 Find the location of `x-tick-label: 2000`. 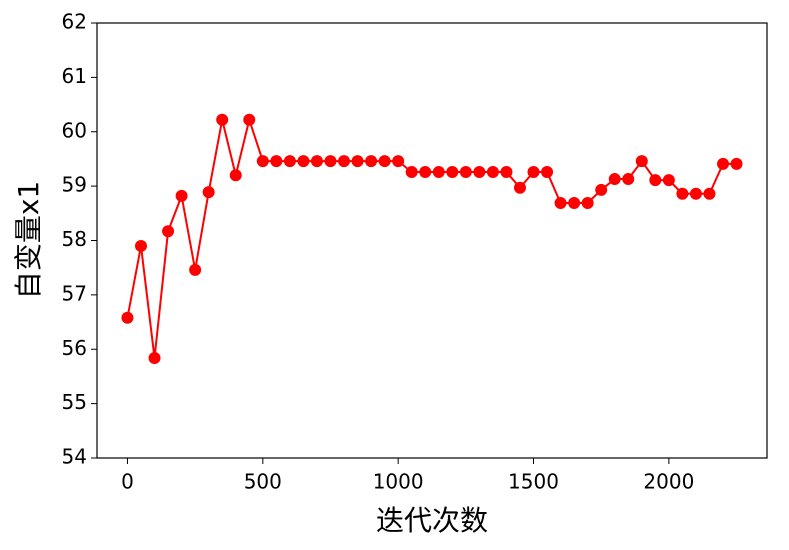

x-tick-label: 2000 is located at coordinates (668, 482).